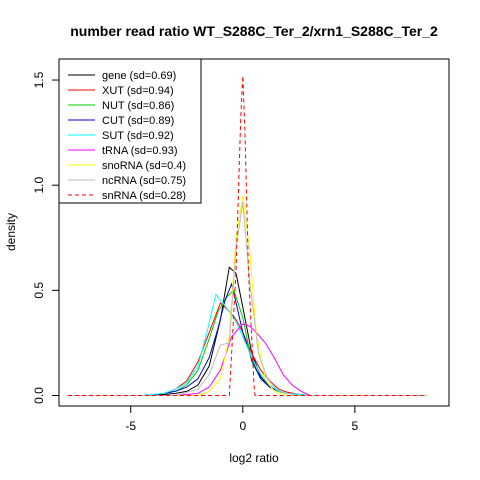  I want to click on y-tick-label: 1.0, so click(39, 185).